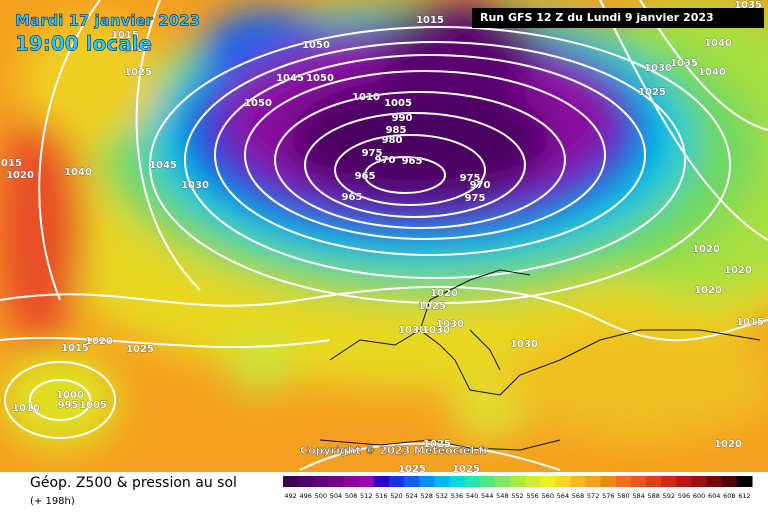  What do you see at coordinates (351, 496) in the screenshot?
I see `colorbar-label: 508` at bounding box center [351, 496].